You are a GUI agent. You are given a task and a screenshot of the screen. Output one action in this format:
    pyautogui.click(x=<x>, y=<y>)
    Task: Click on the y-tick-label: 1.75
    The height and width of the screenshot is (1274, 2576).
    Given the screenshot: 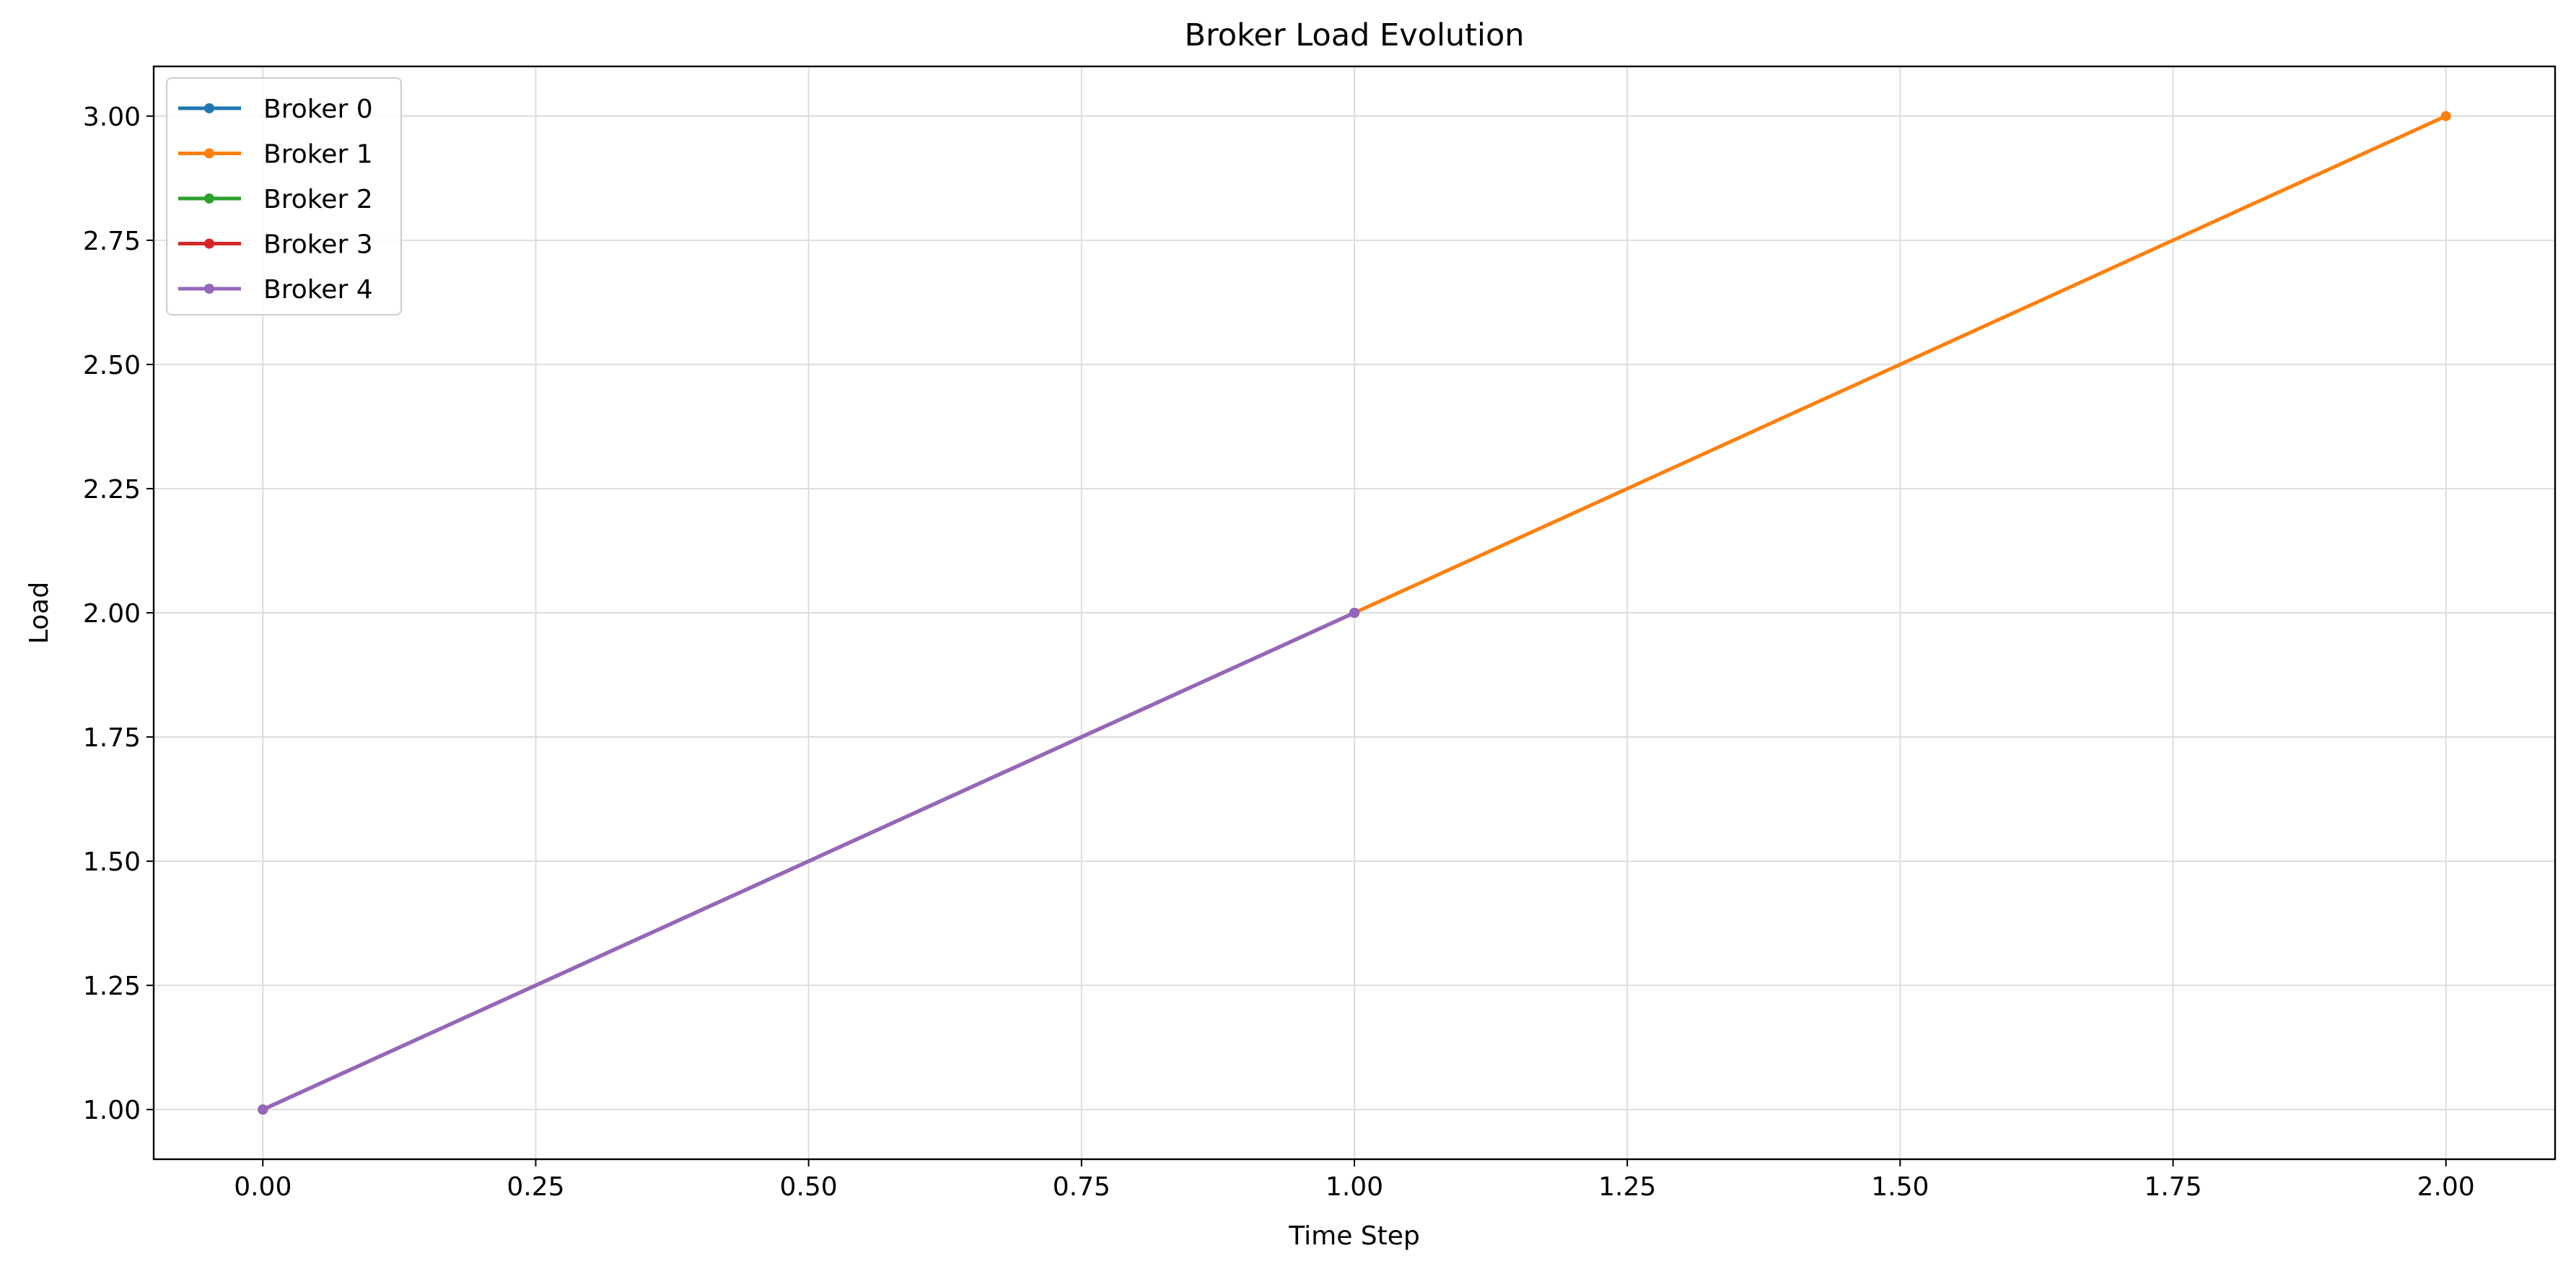 What is the action you would take?
    pyautogui.click(x=112, y=738)
    